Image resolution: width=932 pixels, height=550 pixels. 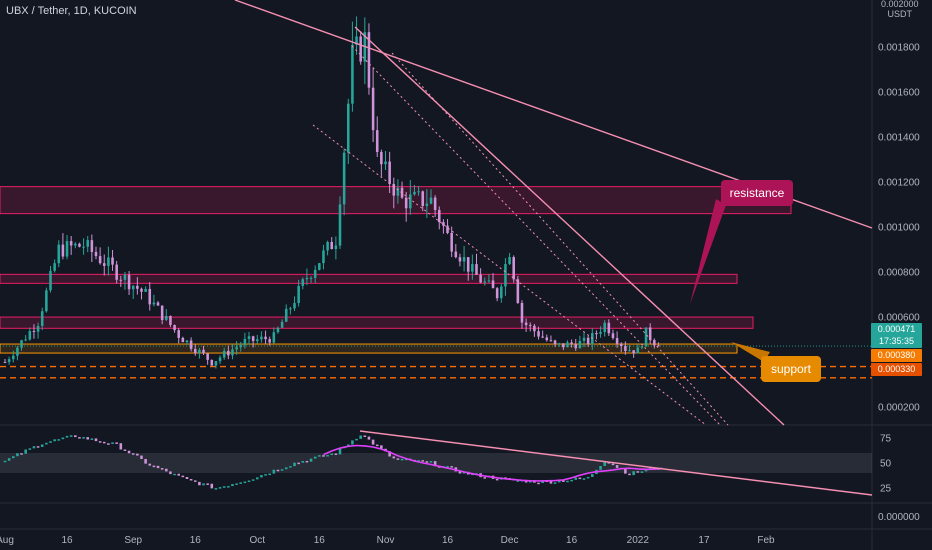 I want to click on rsi-trend-line, so click(x=616, y=463).